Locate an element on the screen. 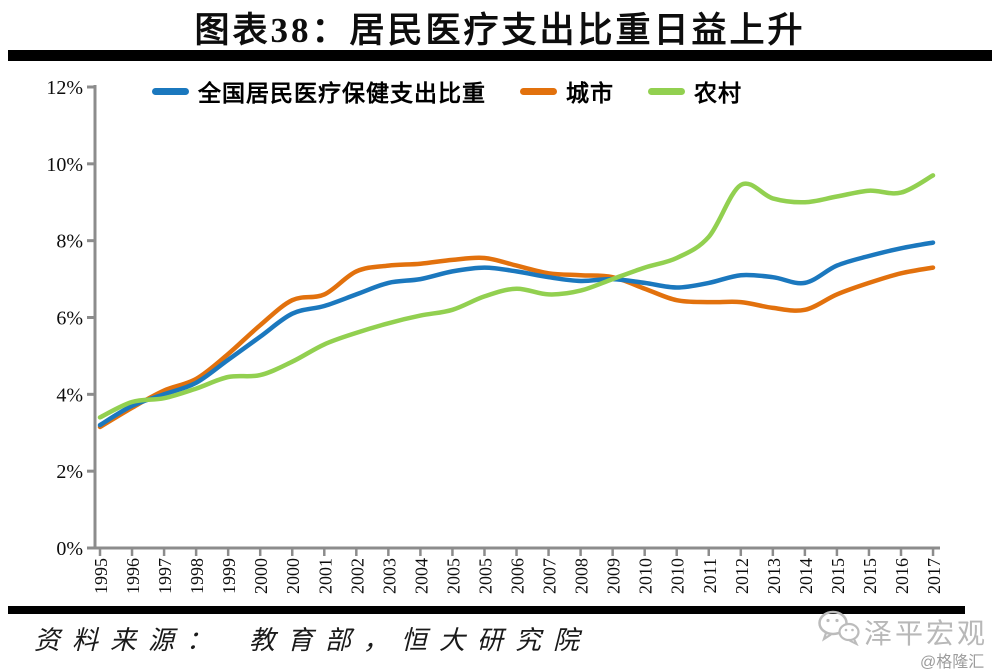  chart-legend: 全国居民医疗保健支出比重 城市 农村 is located at coordinates (447, 91).